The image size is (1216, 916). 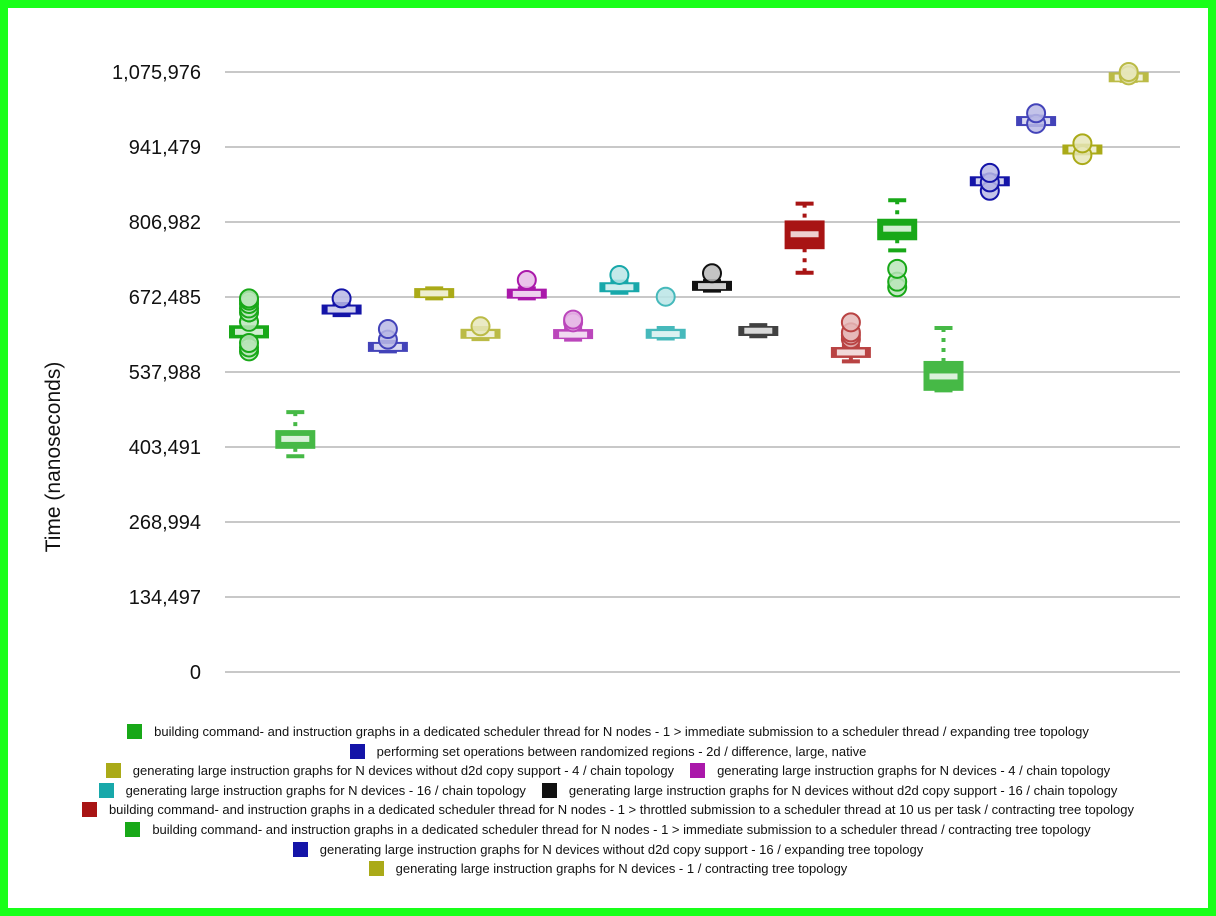 What do you see at coordinates (195, 673) in the screenshot?
I see `y-tick-label: 0` at bounding box center [195, 673].